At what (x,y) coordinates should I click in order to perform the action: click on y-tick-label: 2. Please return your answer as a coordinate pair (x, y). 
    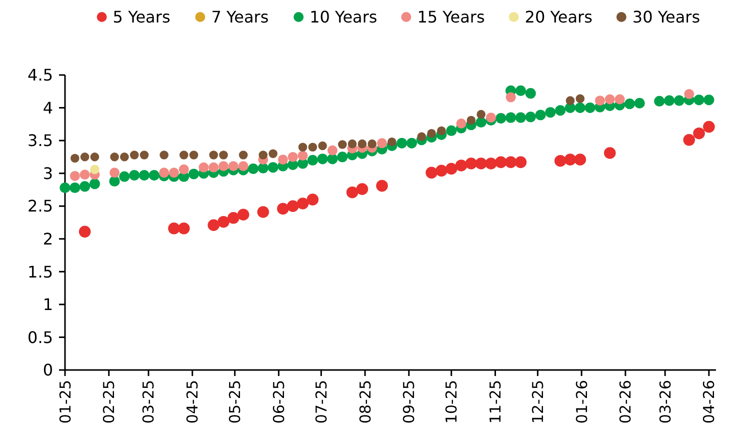
    Looking at the image, I should click on (47, 238).